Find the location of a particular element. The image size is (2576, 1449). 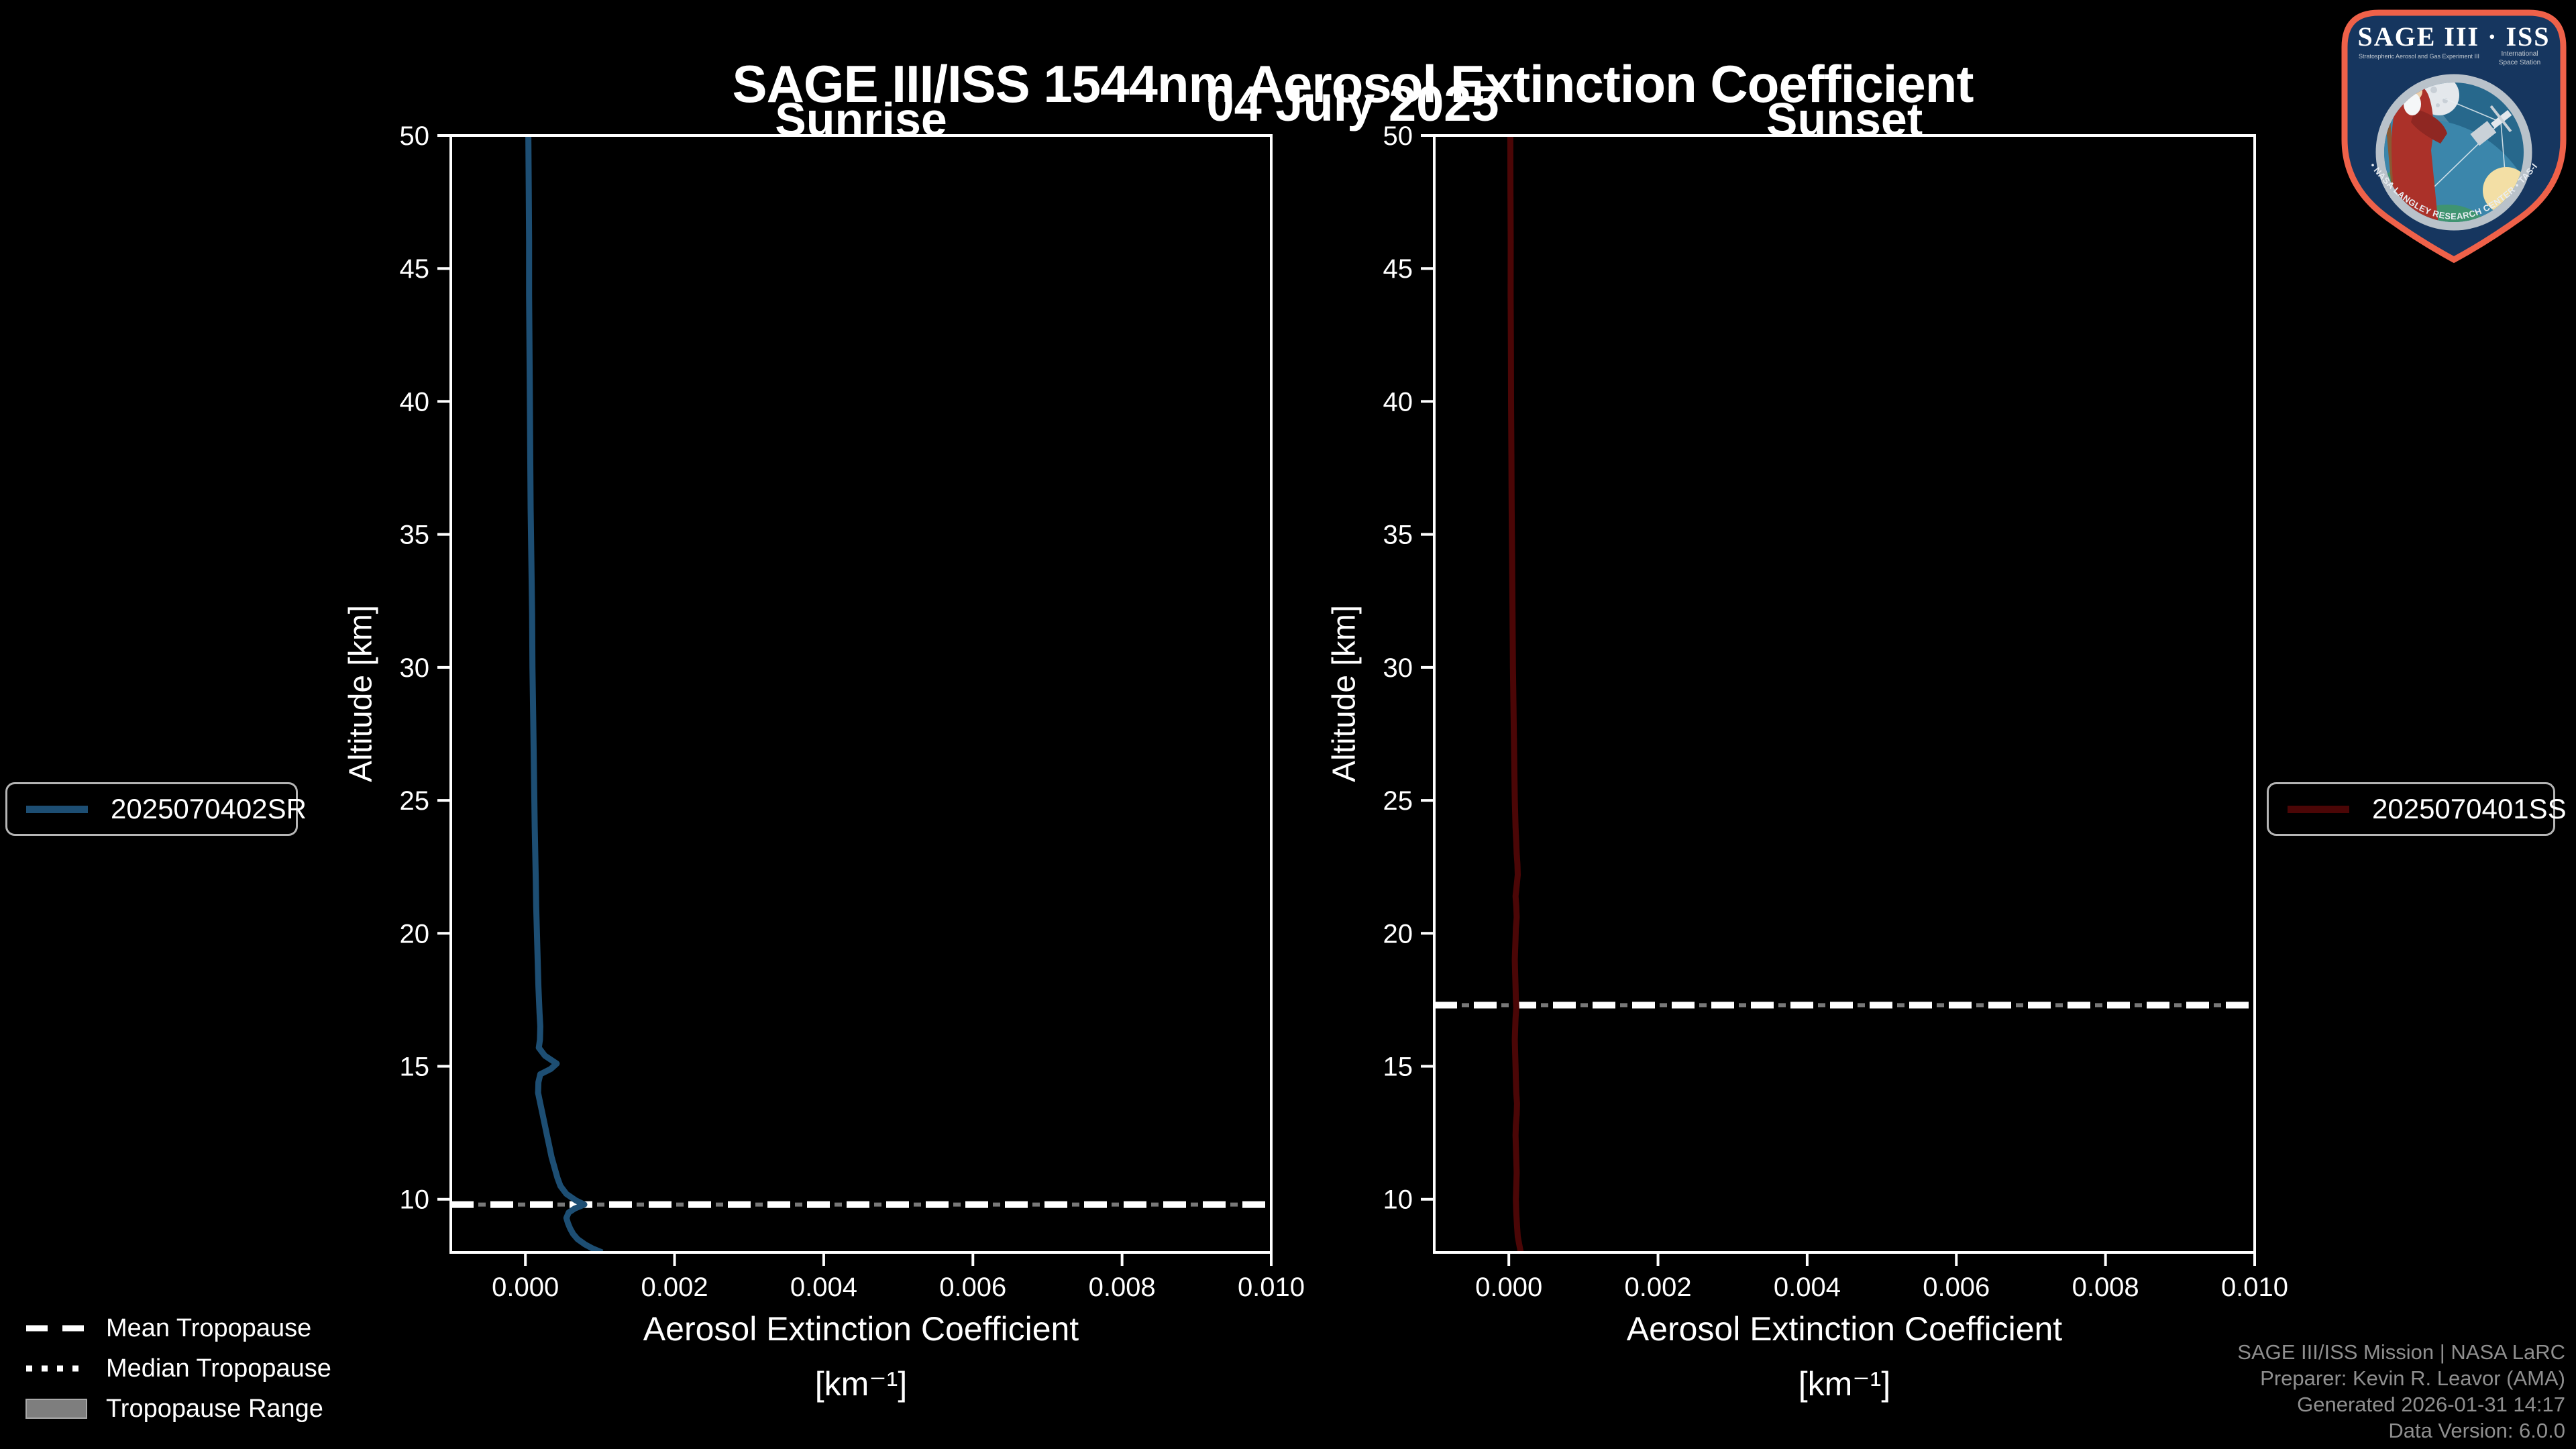

footer-generated: Generated 2026-01-31 14:17 is located at coordinates (2431, 1404).